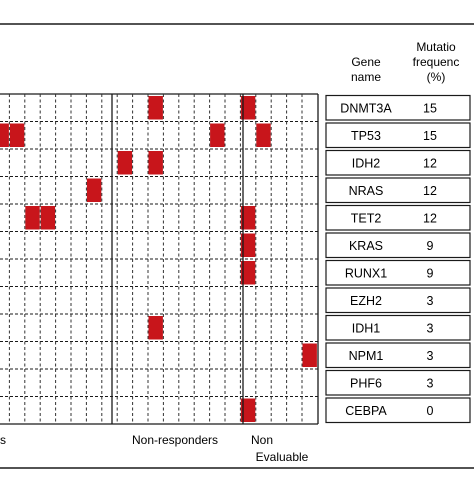 This screenshot has width=474, height=479. What do you see at coordinates (366, 163) in the screenshot?
I see `gene-name: IDH2` at bounding box center [366, 163].